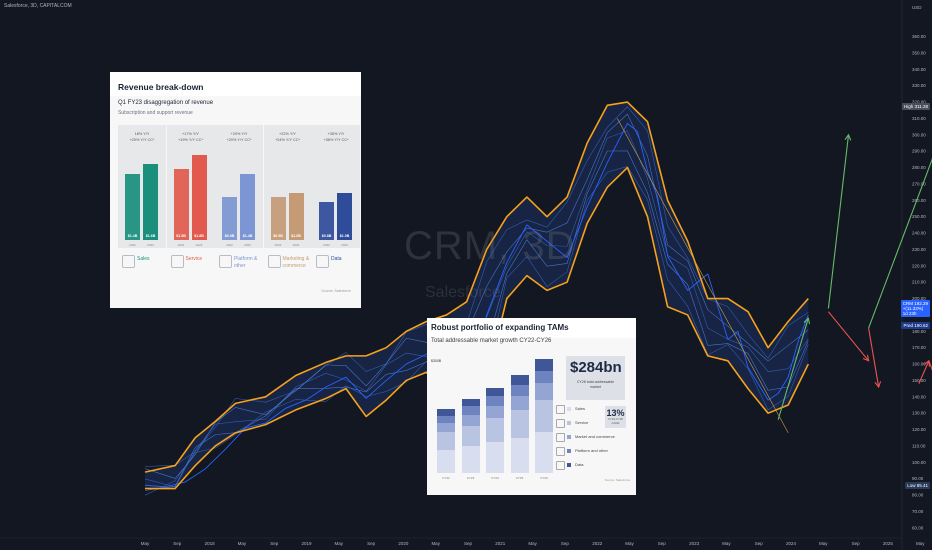  What do you see at coordinates (142, 137) in the screenshot?
I see `segment-growth: 18% Y/Y +20% Y/Y CC*` at bounding box center [142, 137].